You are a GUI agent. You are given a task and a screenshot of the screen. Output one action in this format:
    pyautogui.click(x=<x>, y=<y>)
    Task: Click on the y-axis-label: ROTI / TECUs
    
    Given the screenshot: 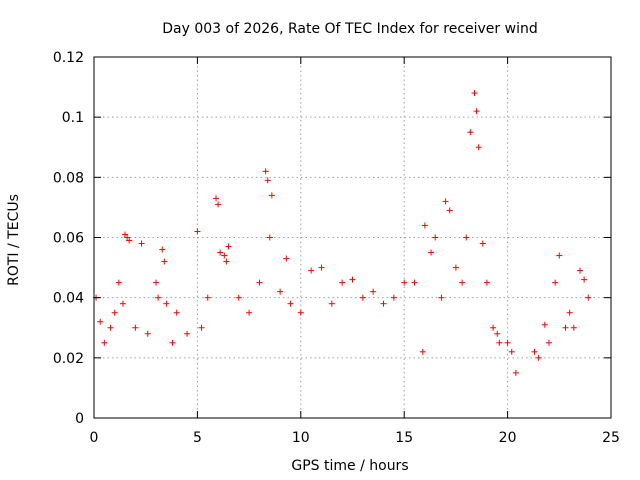 What is the action you would take?
    pyautogui.click(x=14, y=240)
    